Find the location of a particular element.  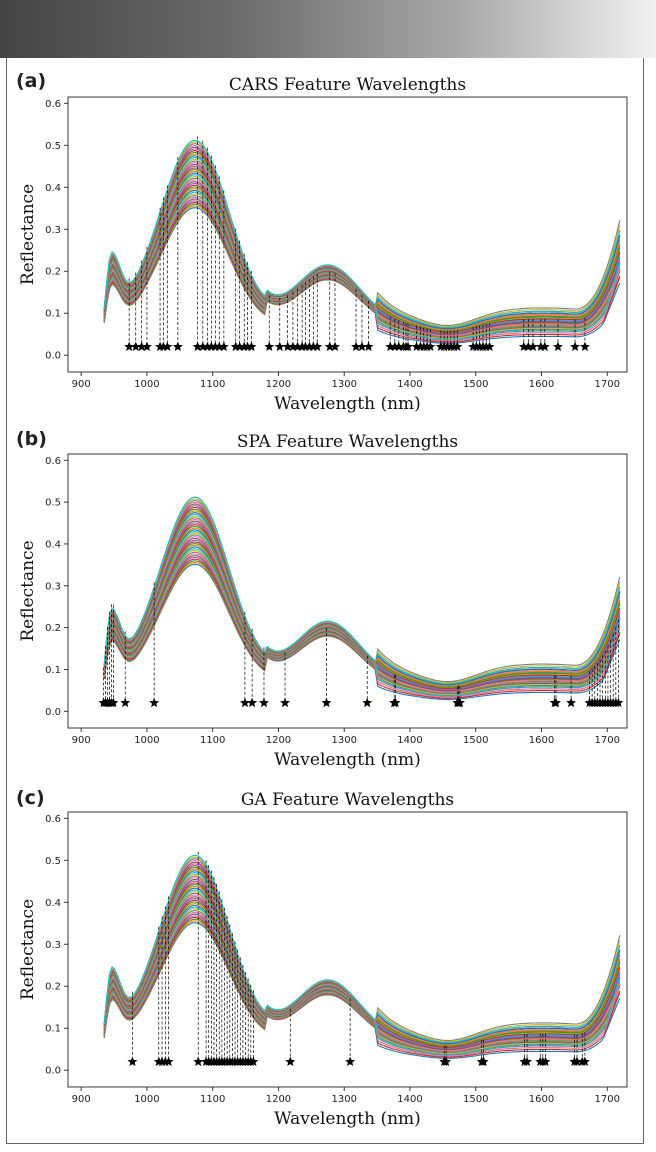

y-tick-label: 0.4 is located at coordinates (53, 188).